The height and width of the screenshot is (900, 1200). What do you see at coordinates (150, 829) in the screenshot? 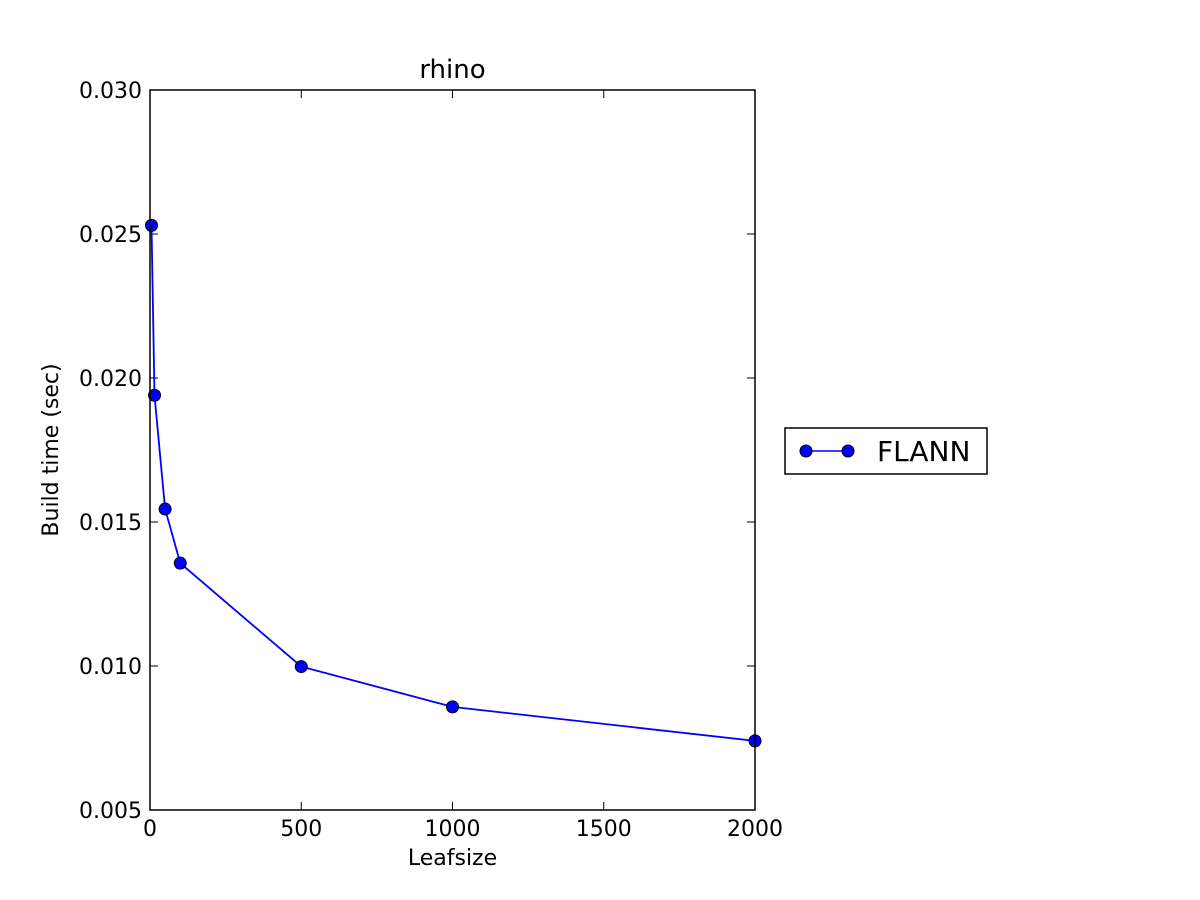
I see `x-tick-label: 0` at bounding box center [150, 829].